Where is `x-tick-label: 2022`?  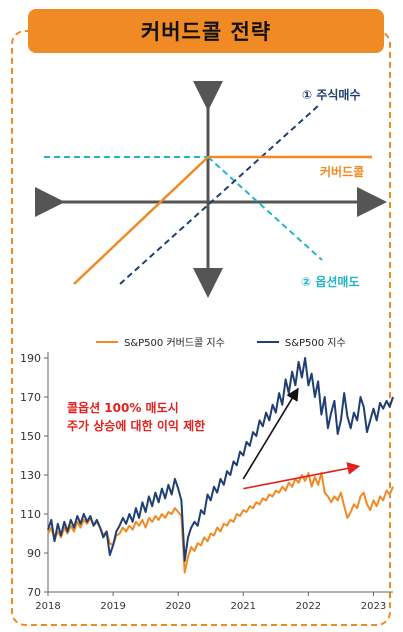
x-tick-label: 2022 is located at coordinates (308, 606).